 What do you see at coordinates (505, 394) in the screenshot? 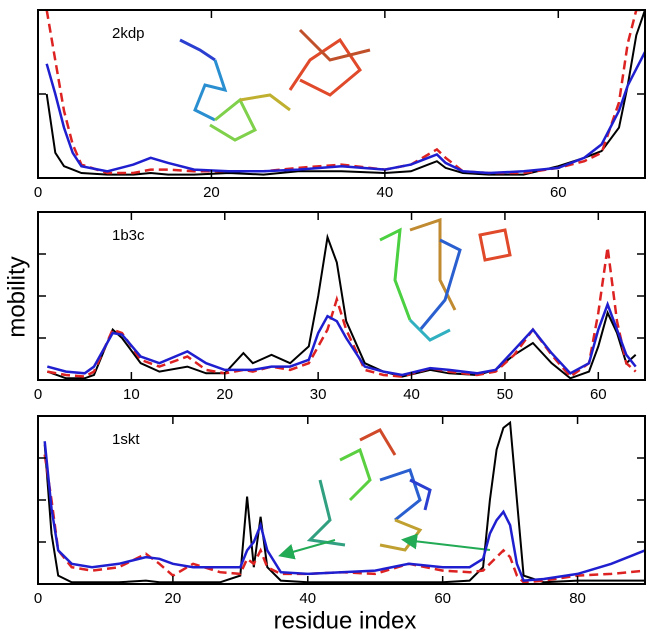
I see `x-tick-label: 50` at bounding box center [505, 394].